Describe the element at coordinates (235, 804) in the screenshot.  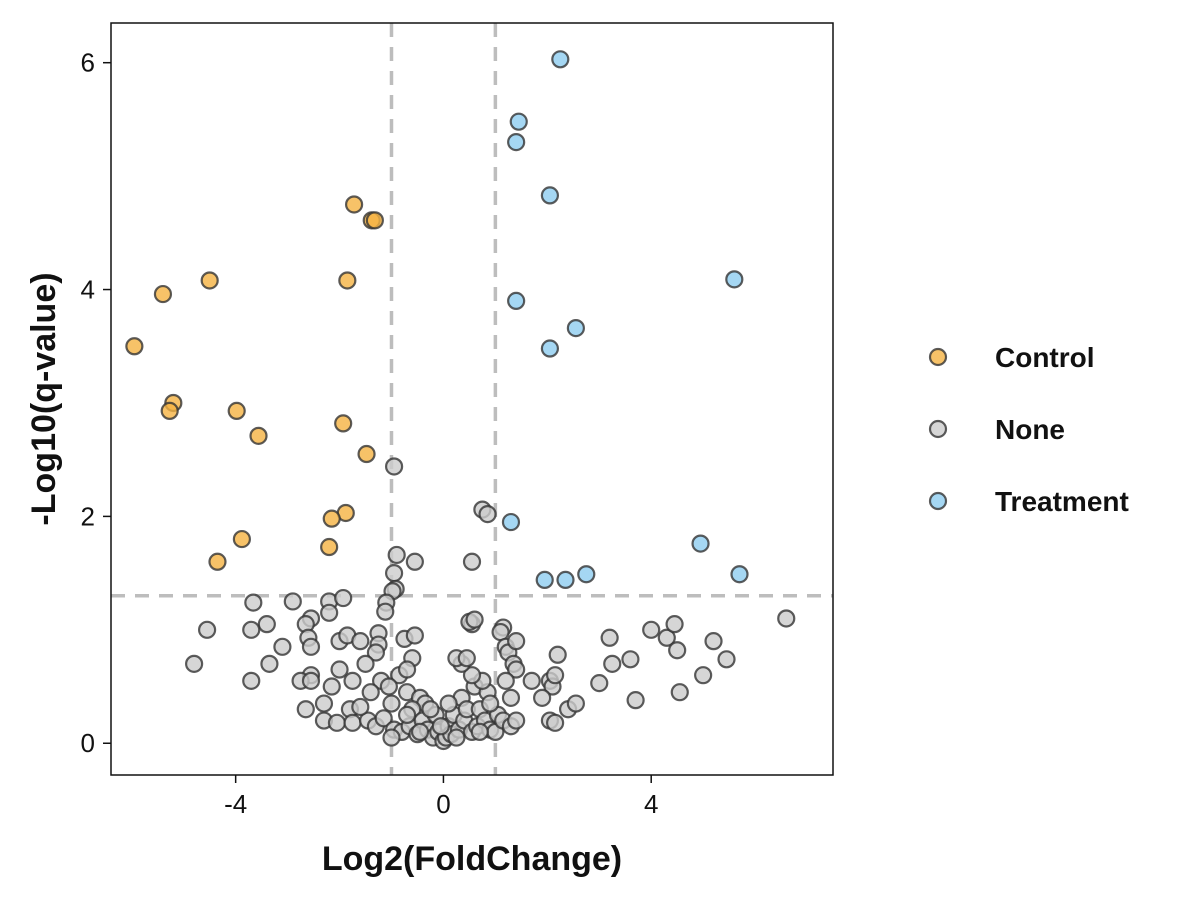
I see `x-tick-label: -4` at that location.